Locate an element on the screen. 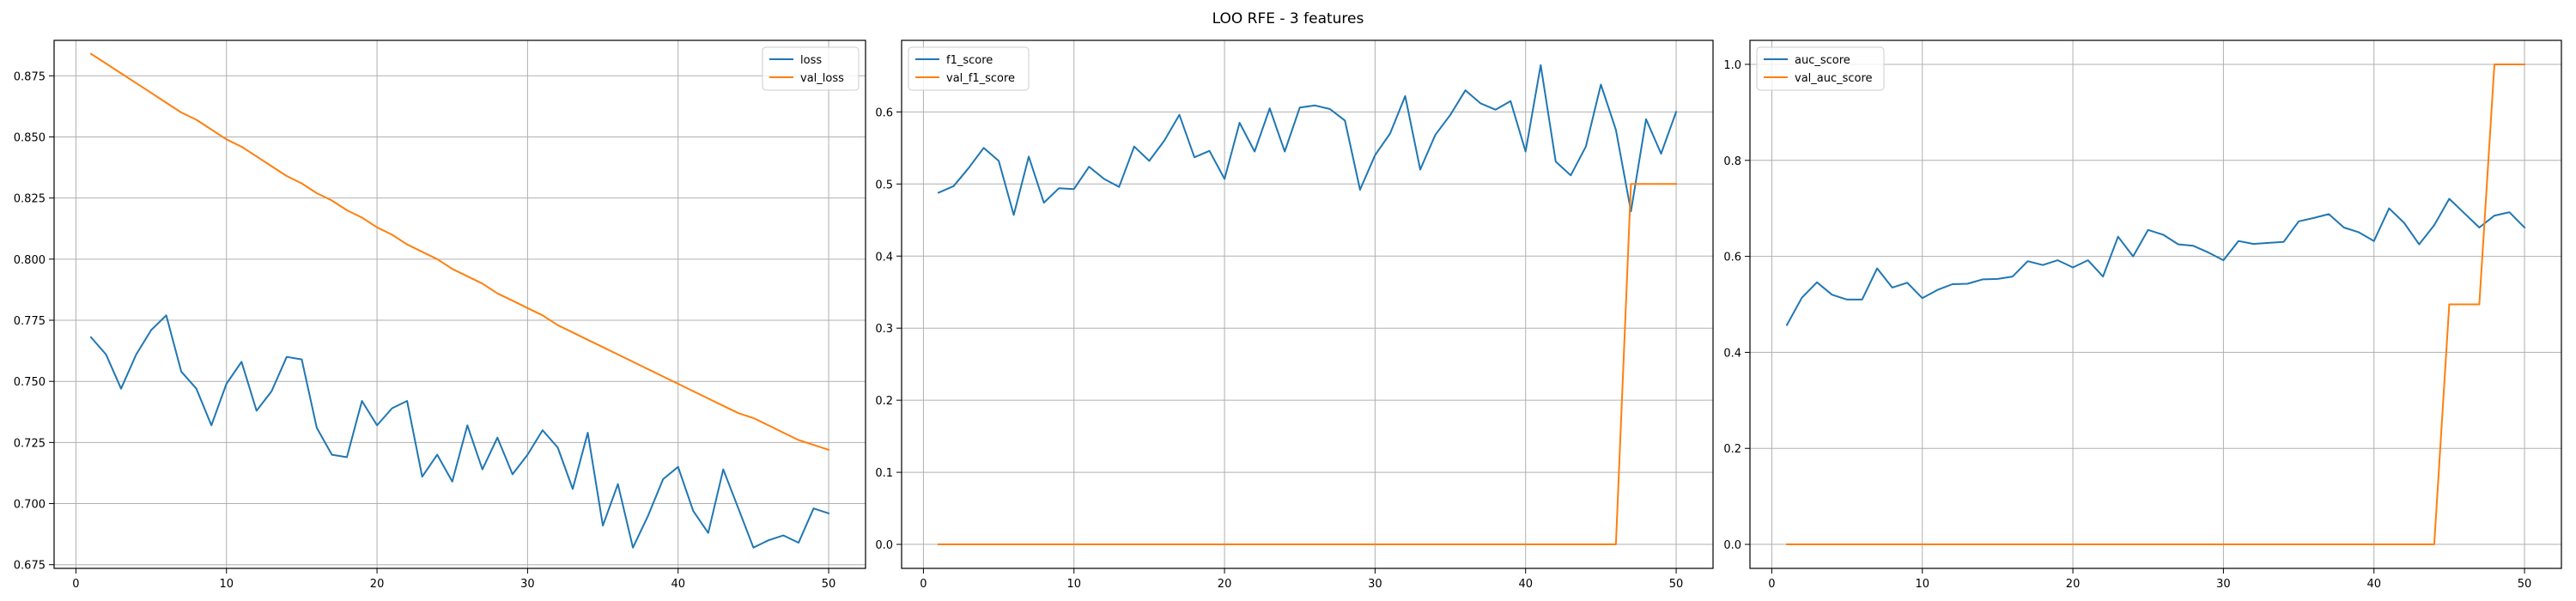 The image size is (2576, 601). chart-2-y-tick-label: 0.1 is located at coordinates (884, 473).